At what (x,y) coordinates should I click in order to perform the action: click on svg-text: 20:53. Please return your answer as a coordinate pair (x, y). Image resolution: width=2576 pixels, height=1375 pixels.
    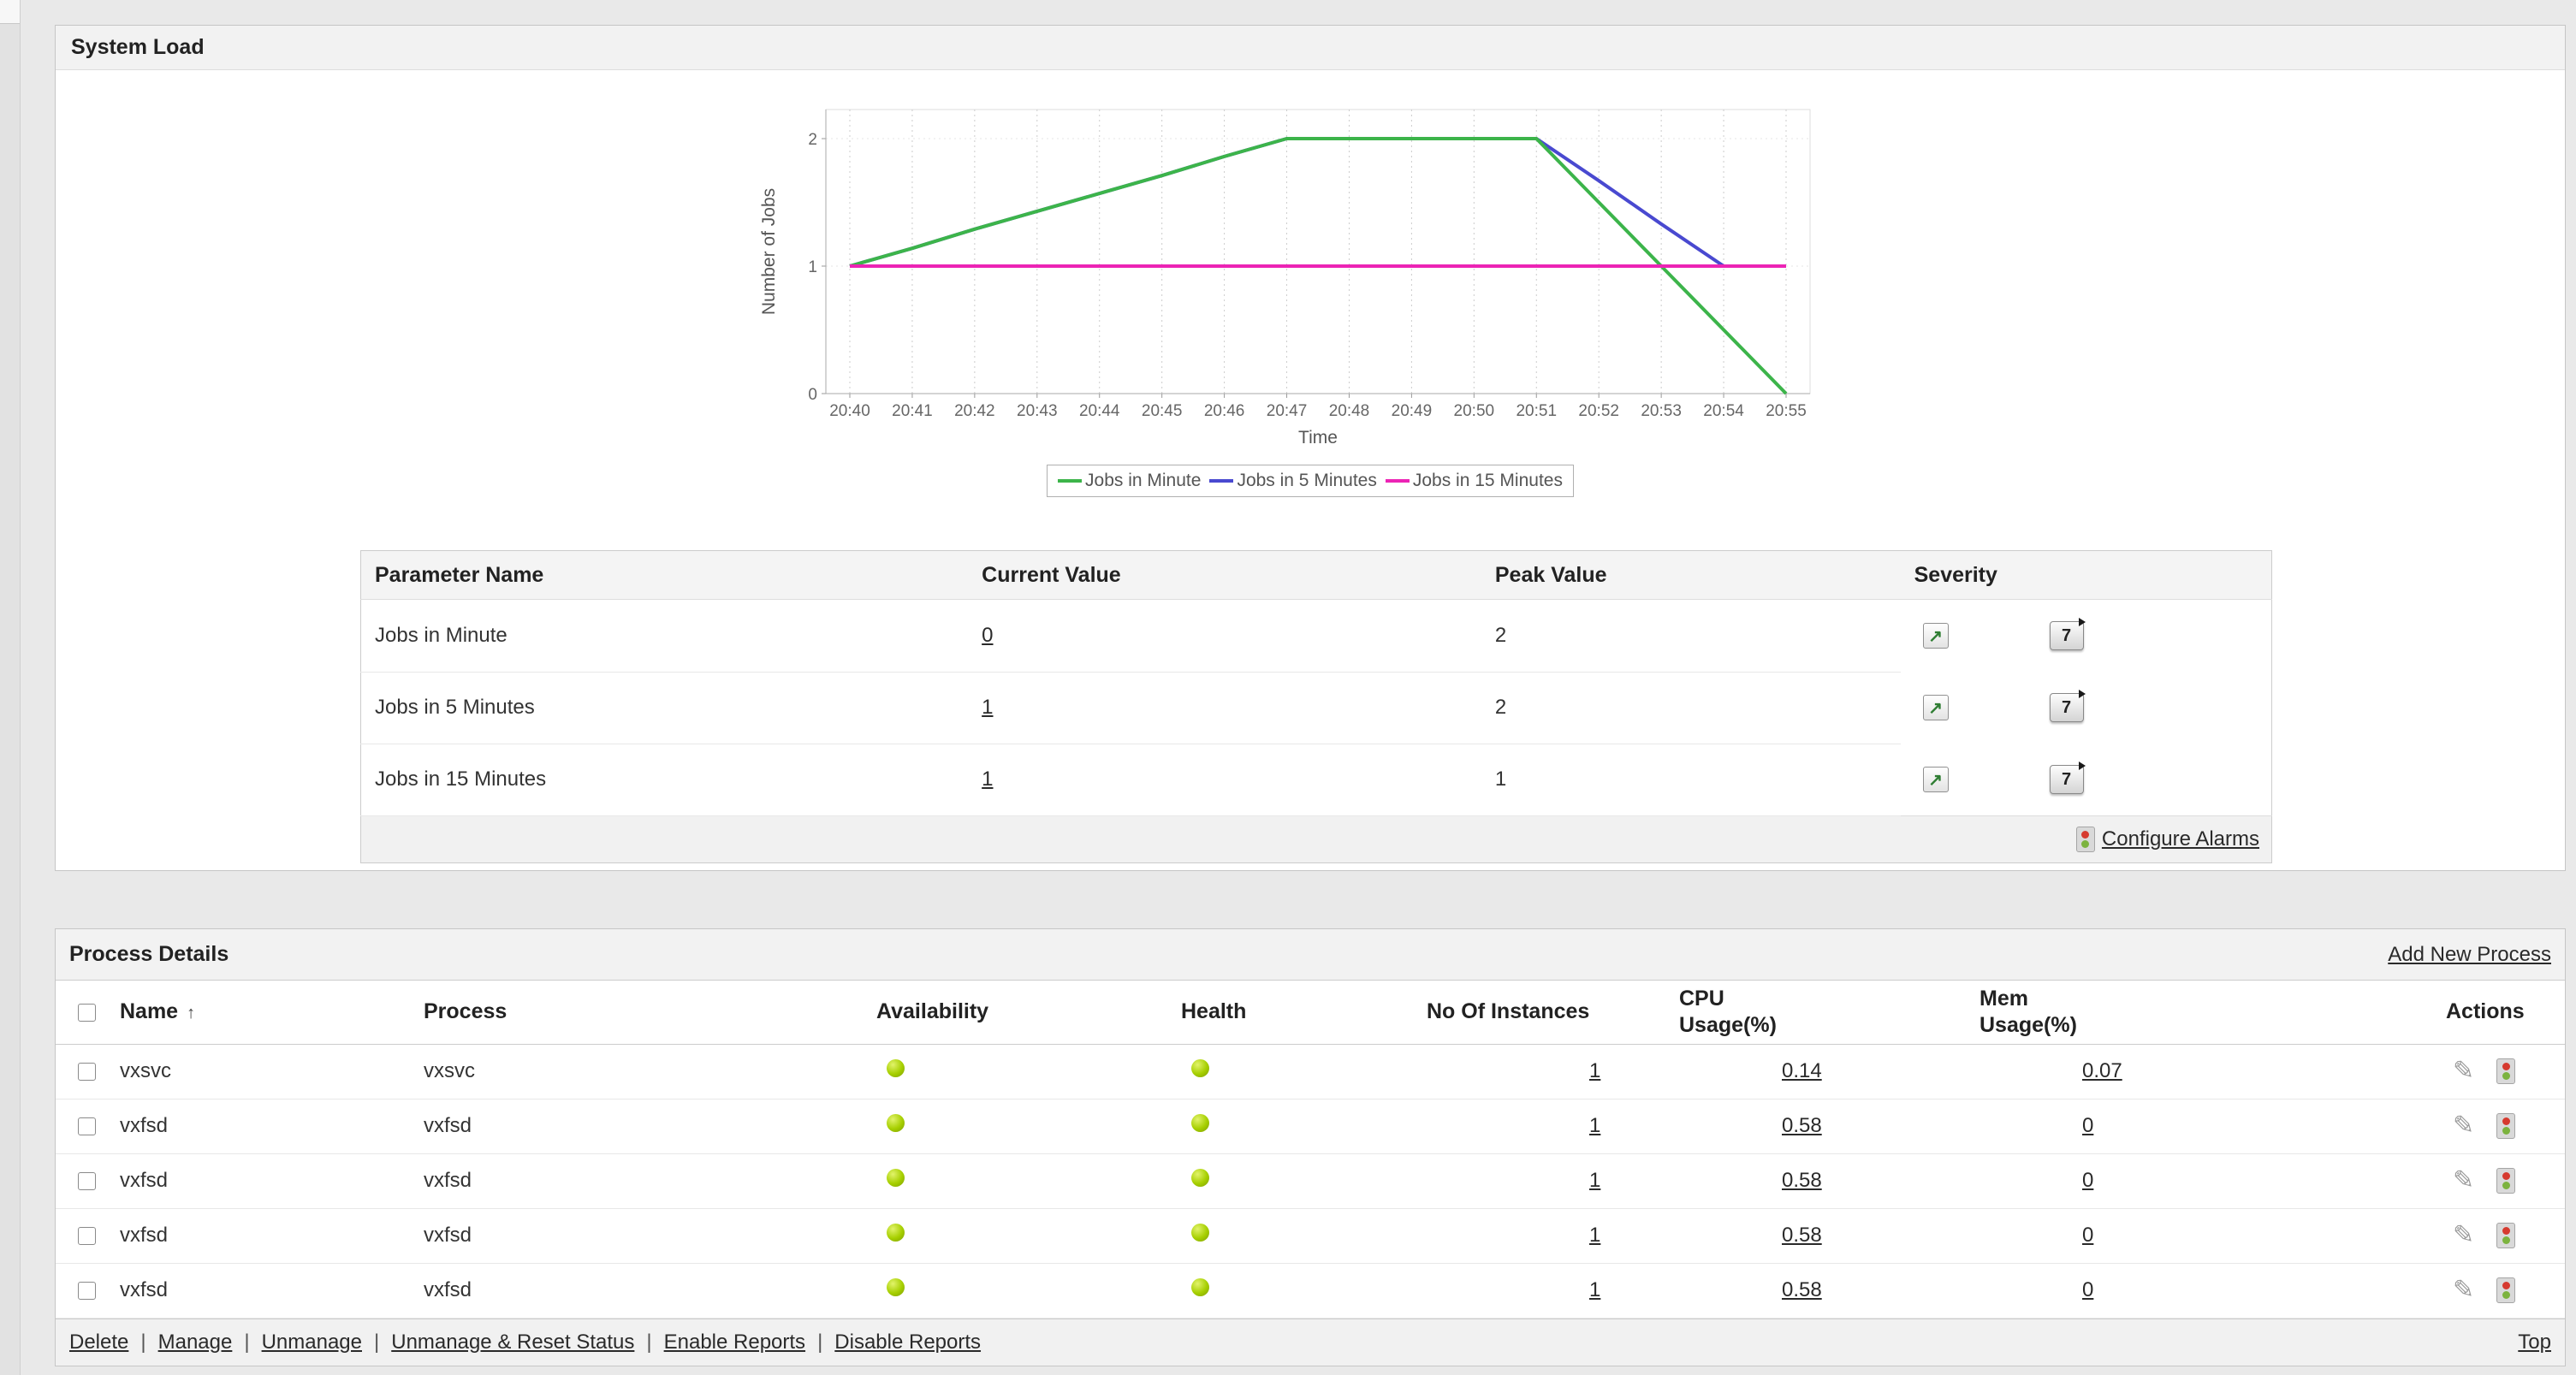
    Looking at the image, I should click on (1661, 411).